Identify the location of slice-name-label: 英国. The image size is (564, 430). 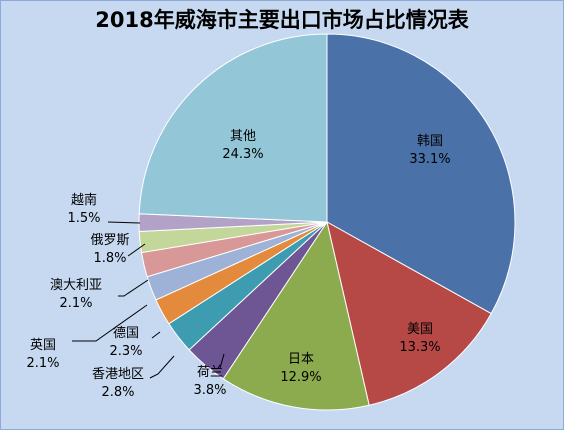
(43, 345).